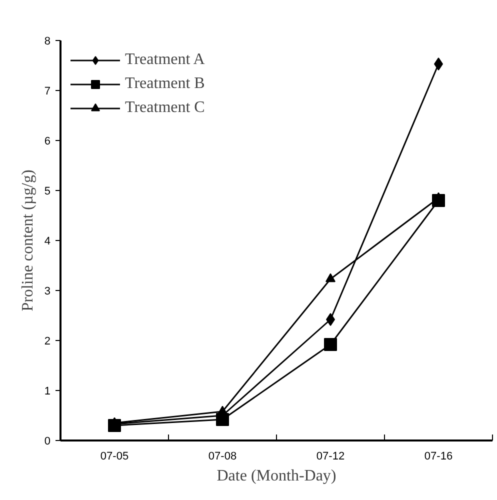 The width and height of the screenshot is (497, 500). Describe the element at coordinates (47, 342) in the screenshot. I see `y-tick-label: 2` at that location.